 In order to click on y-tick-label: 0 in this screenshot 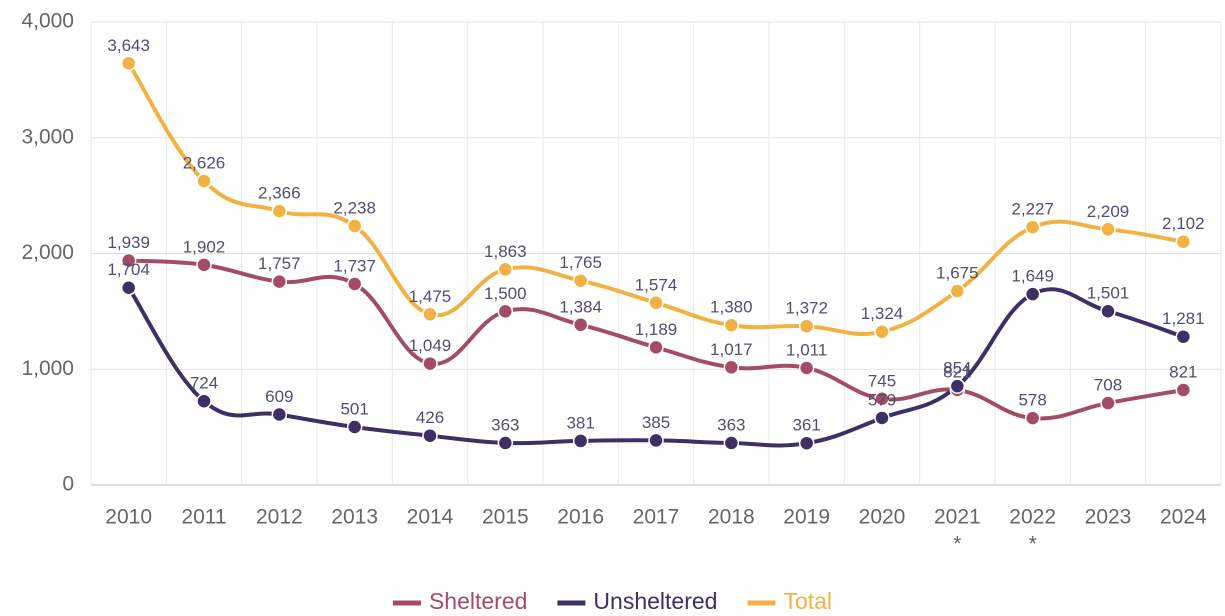, I will do `click(68, 484)`.